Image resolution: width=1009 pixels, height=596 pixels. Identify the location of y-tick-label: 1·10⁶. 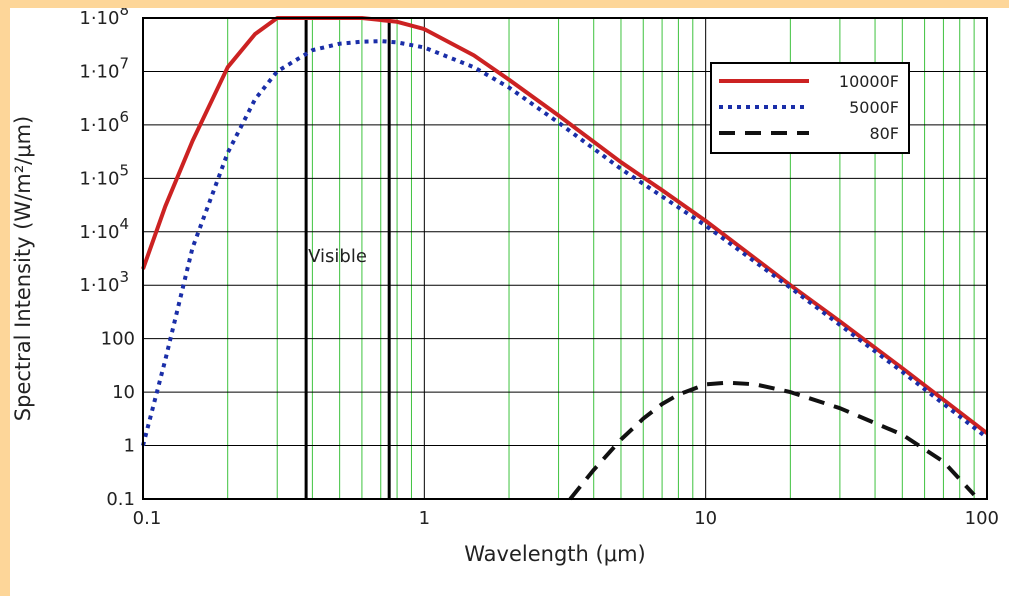
(104, 122).